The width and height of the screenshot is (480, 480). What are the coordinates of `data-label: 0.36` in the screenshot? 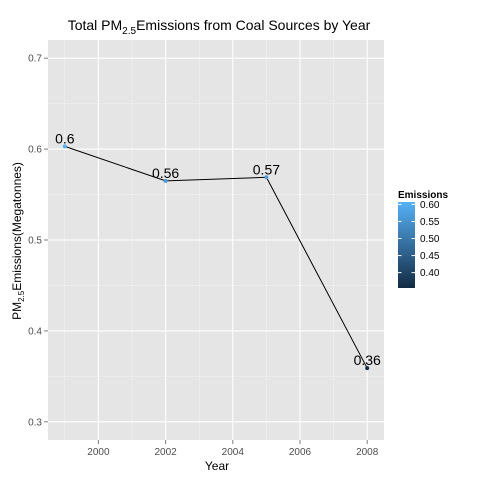 It's located at (367, 360).